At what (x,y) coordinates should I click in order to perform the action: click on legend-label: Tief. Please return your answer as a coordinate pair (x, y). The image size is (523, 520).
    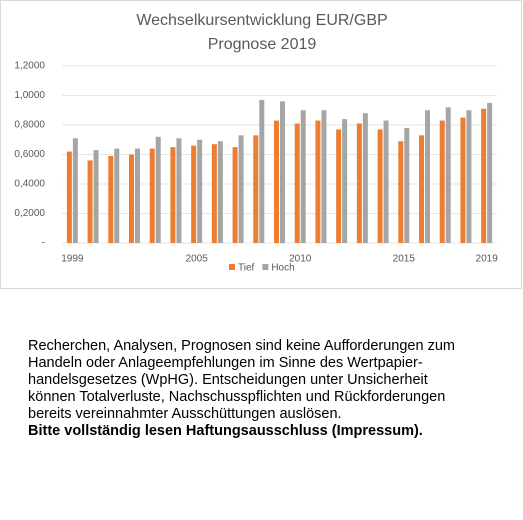
    Looking at the image, I should click on (246, 268).